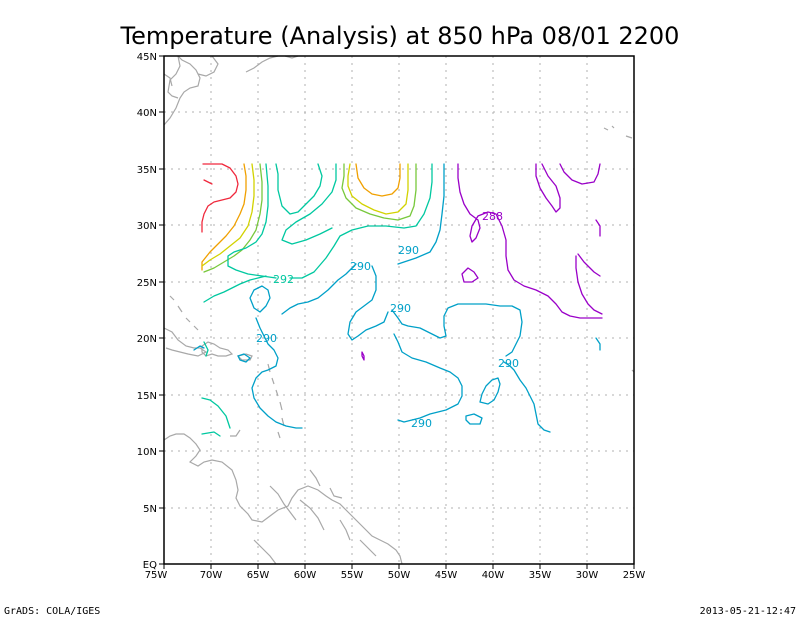  Describe the element at coordinates (493, 575) in the screenshot. I see `x-tick-label: 40W` at that location.